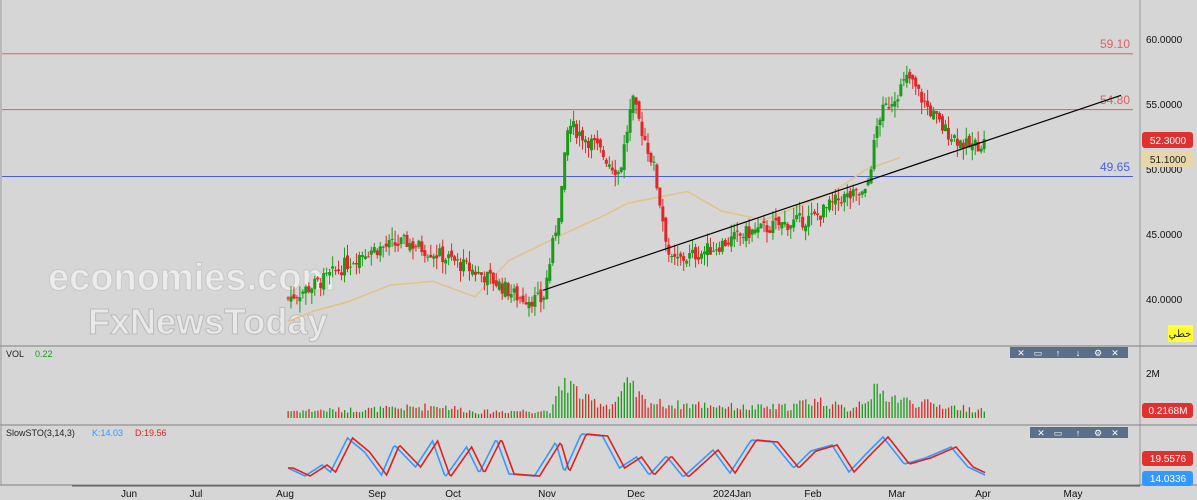  I want to click on settings-icon: ⚙, so click(1098, 433).